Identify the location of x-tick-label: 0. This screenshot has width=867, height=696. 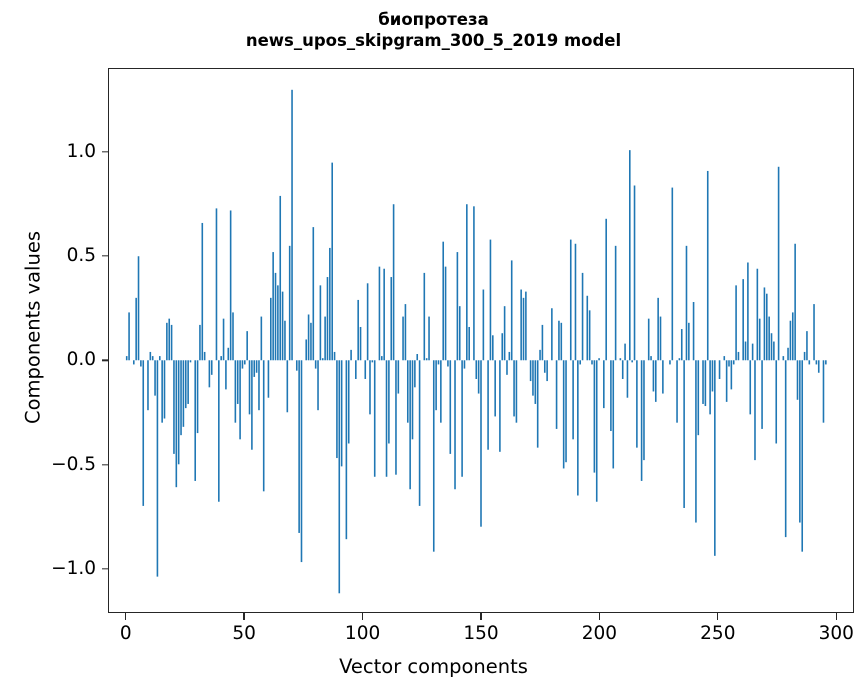
(125, 633).